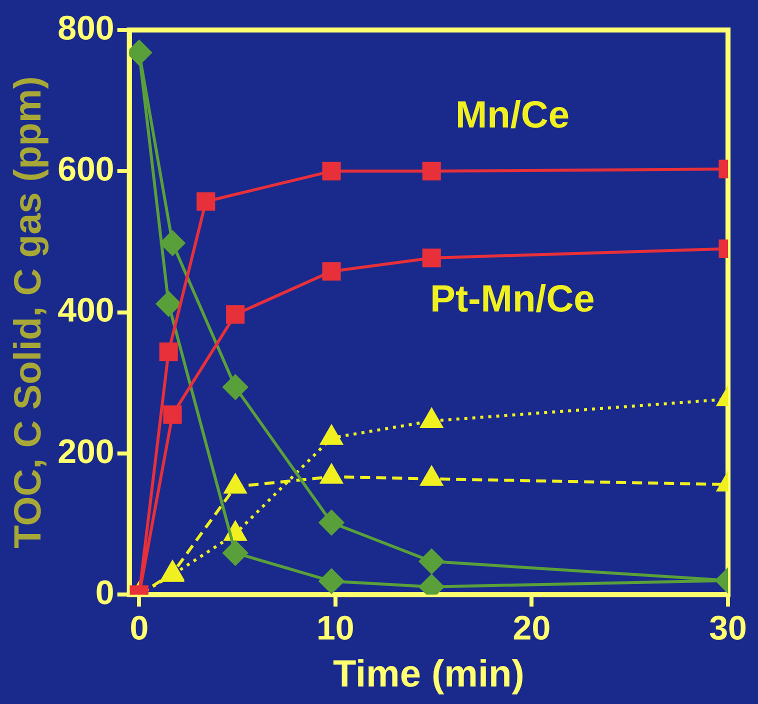 This screenshot has width=758, height=704. I want to click on x-axis-title: Time (min), so click(428, 675).